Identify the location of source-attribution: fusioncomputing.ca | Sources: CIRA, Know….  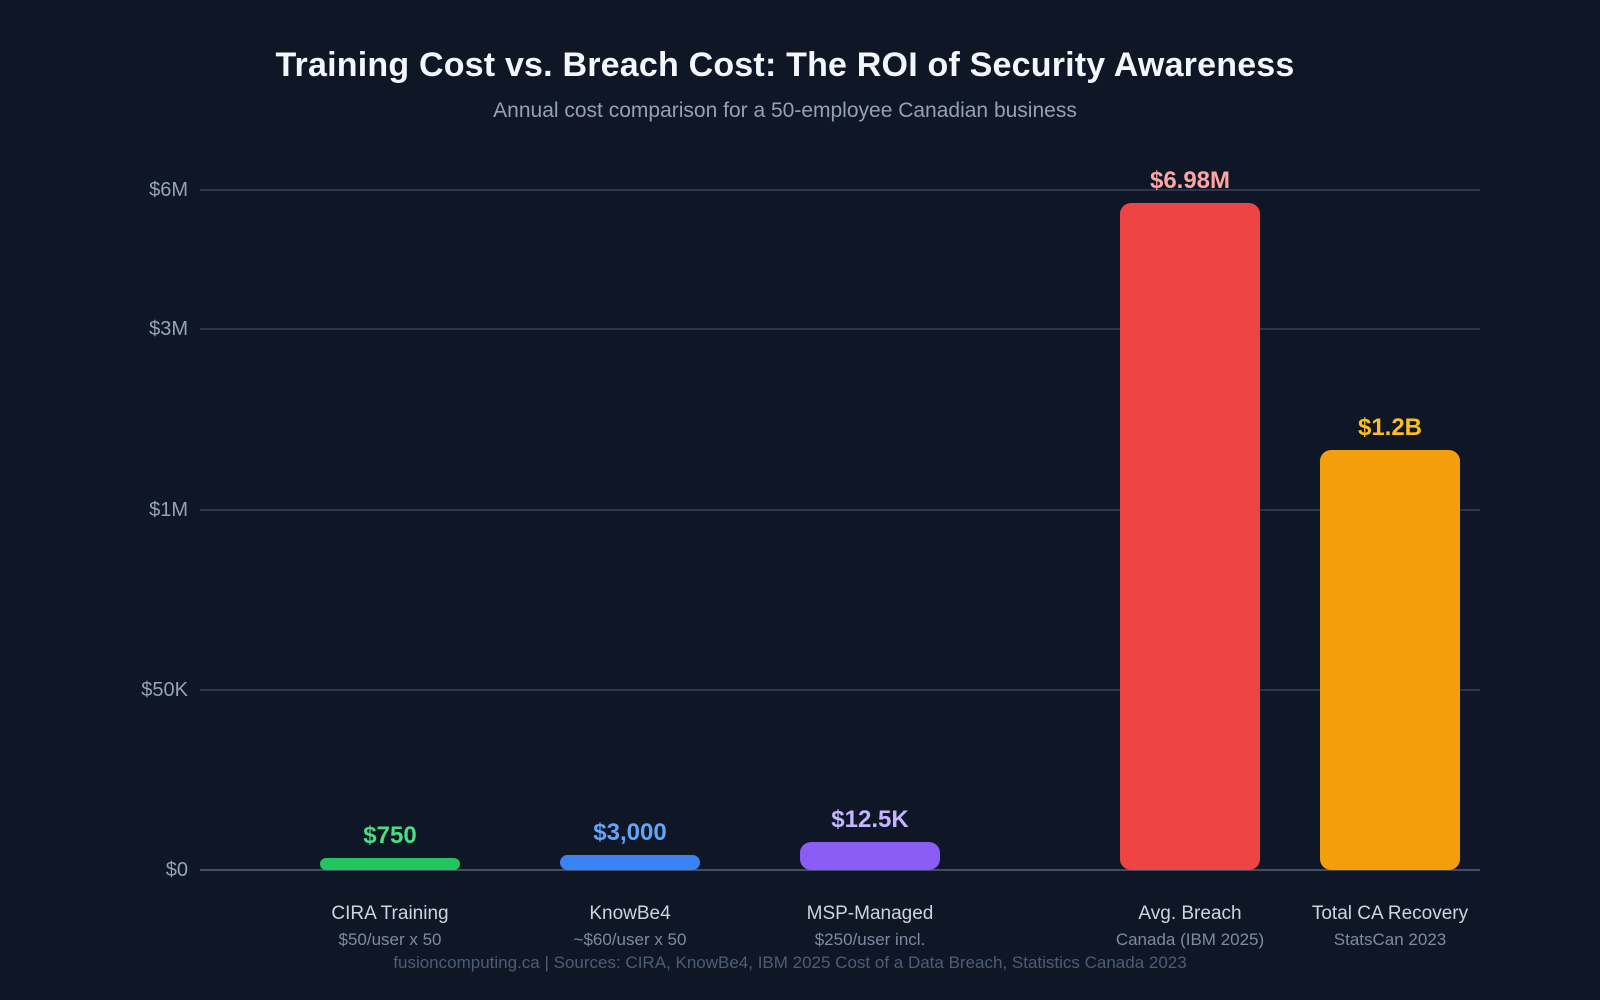
(790, 962).